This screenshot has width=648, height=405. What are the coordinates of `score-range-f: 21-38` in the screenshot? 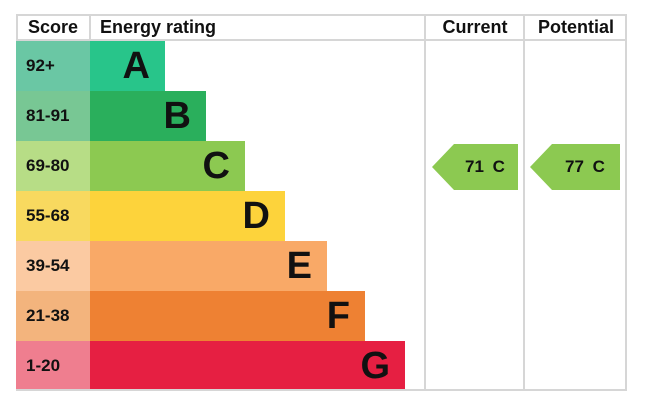 It's located at (53, 316).